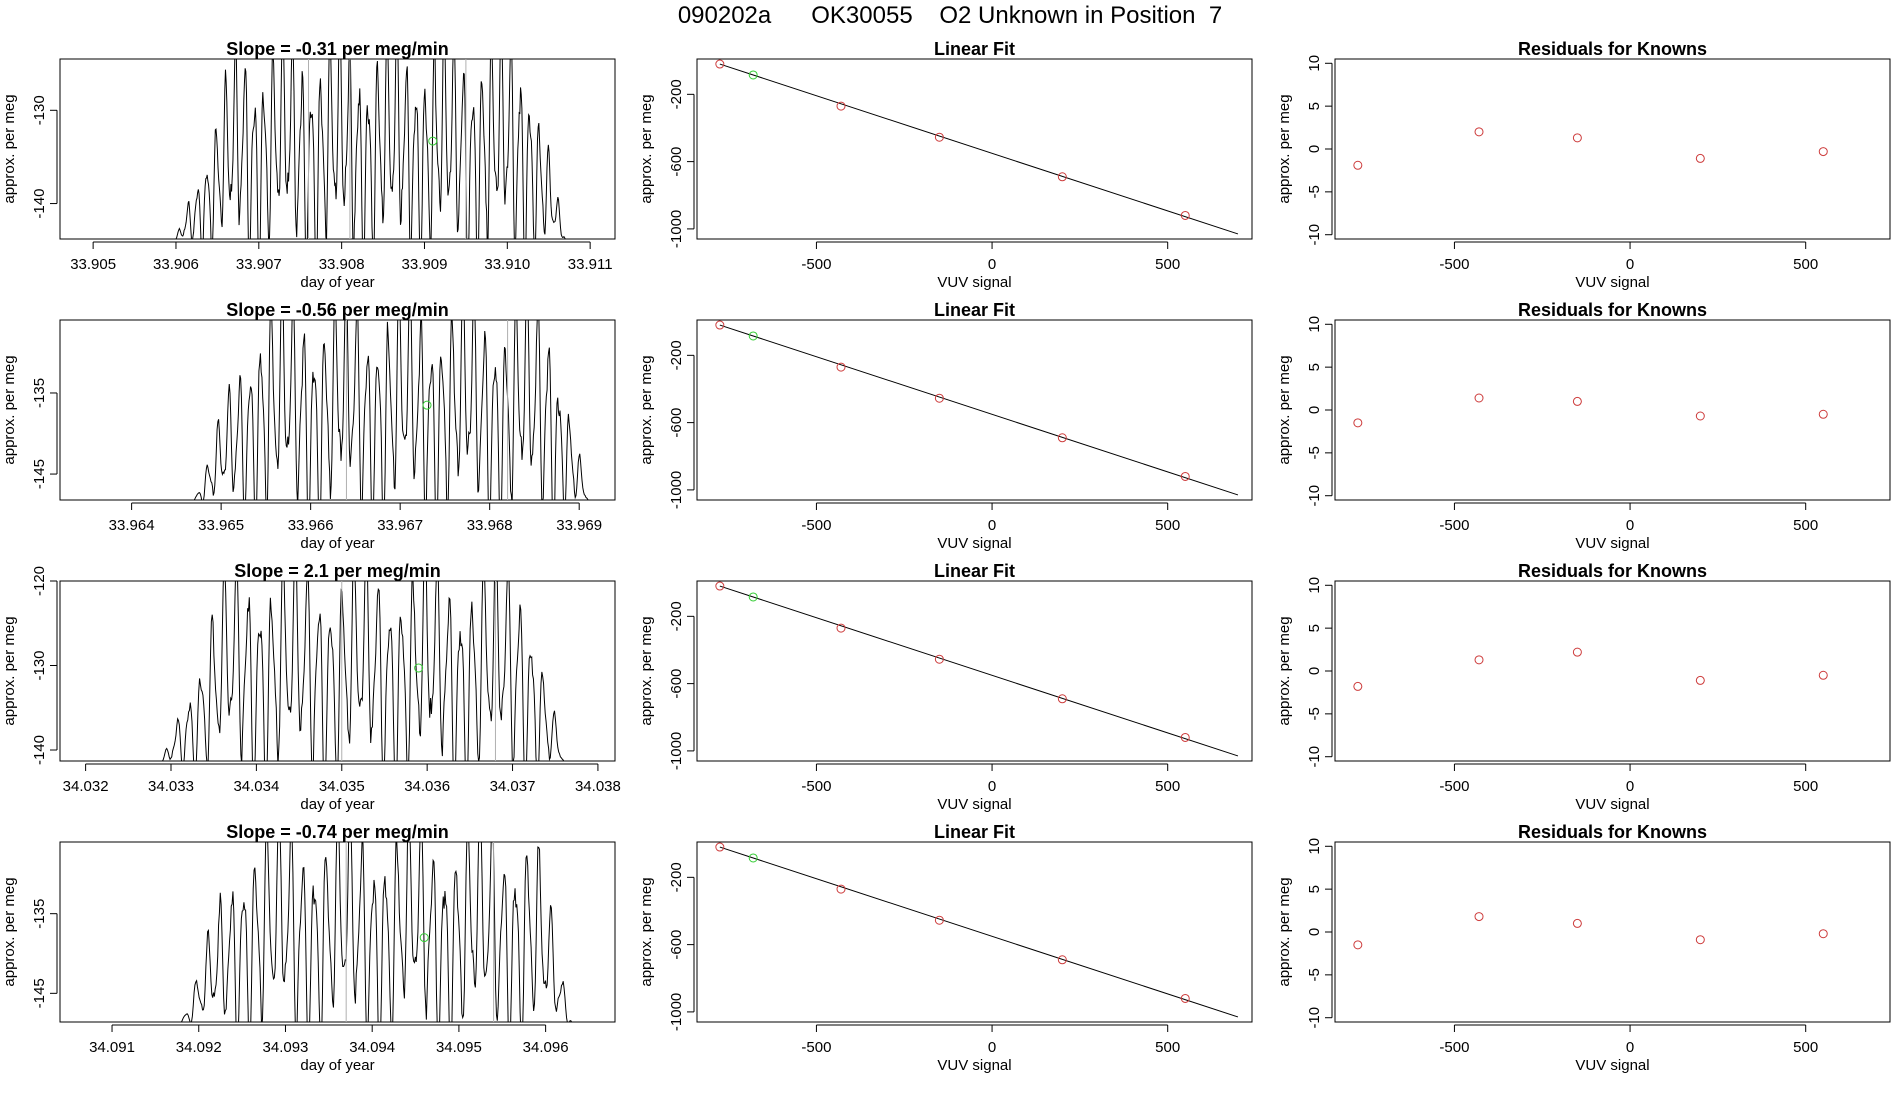 This screenshot has width=1900, height=1100. Describe the element at coordinates (39, 474) in the screenshot. I see `y-tick-label: -145` at that location.